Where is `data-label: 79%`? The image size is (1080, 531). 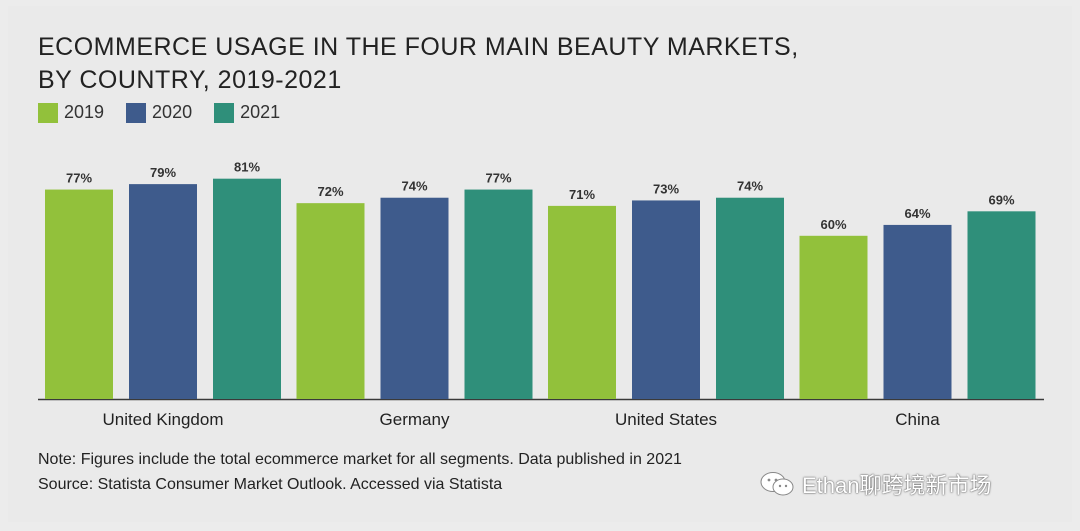
data-label: 79% is located at coordinates (163, 172).